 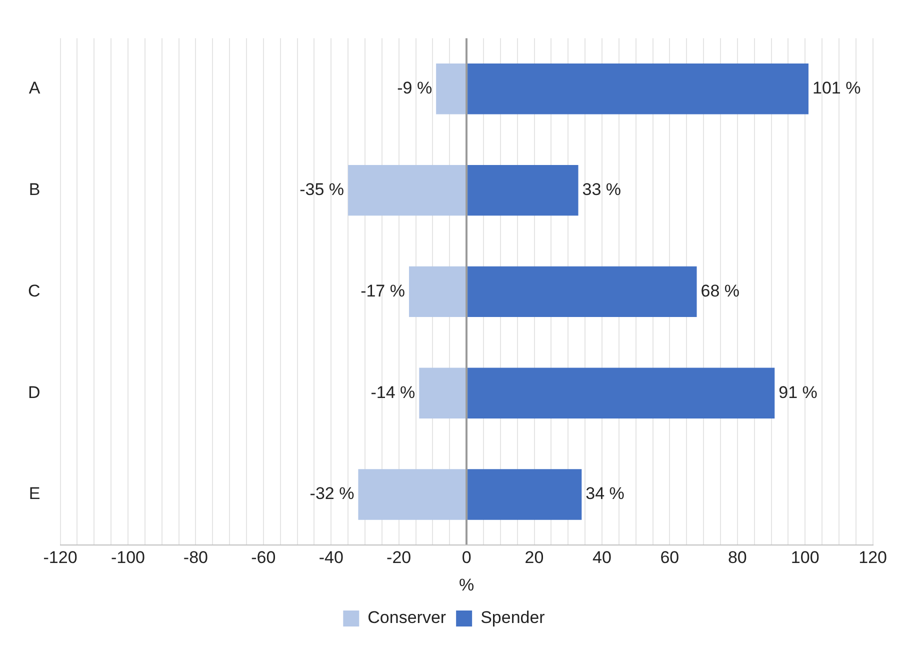 What do you see at coordinates (128, 558) in the screenshot?
I see `x-tick-label: -100` at bounding box center [128, 558].